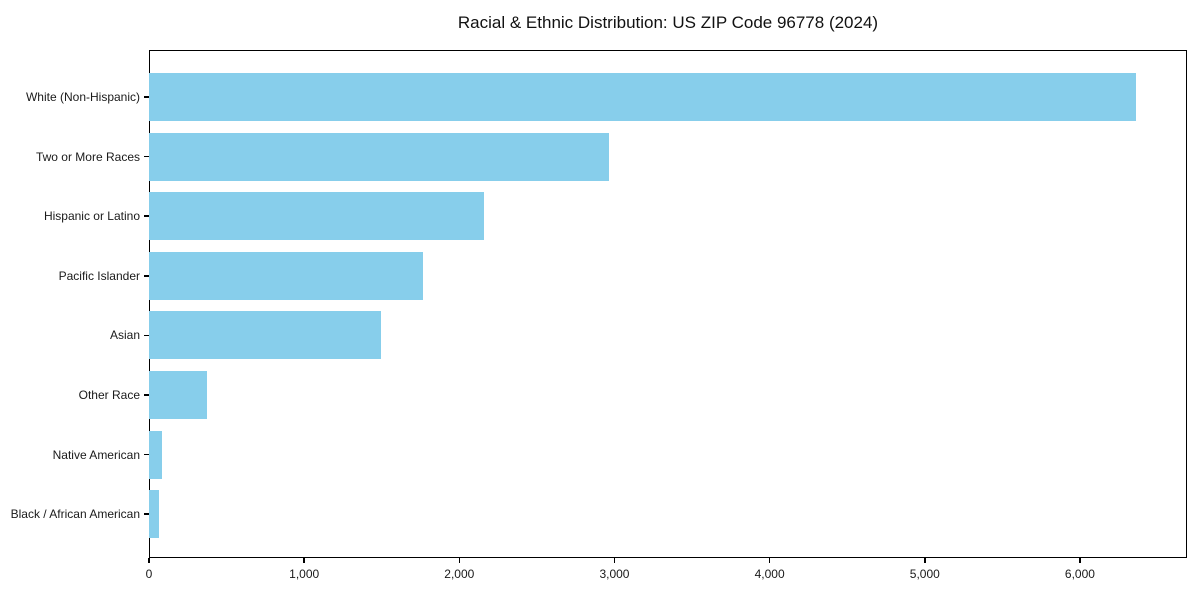 This screenshot has height=600, width=1200. I want to click on bar-other-race, so click(178, 395).